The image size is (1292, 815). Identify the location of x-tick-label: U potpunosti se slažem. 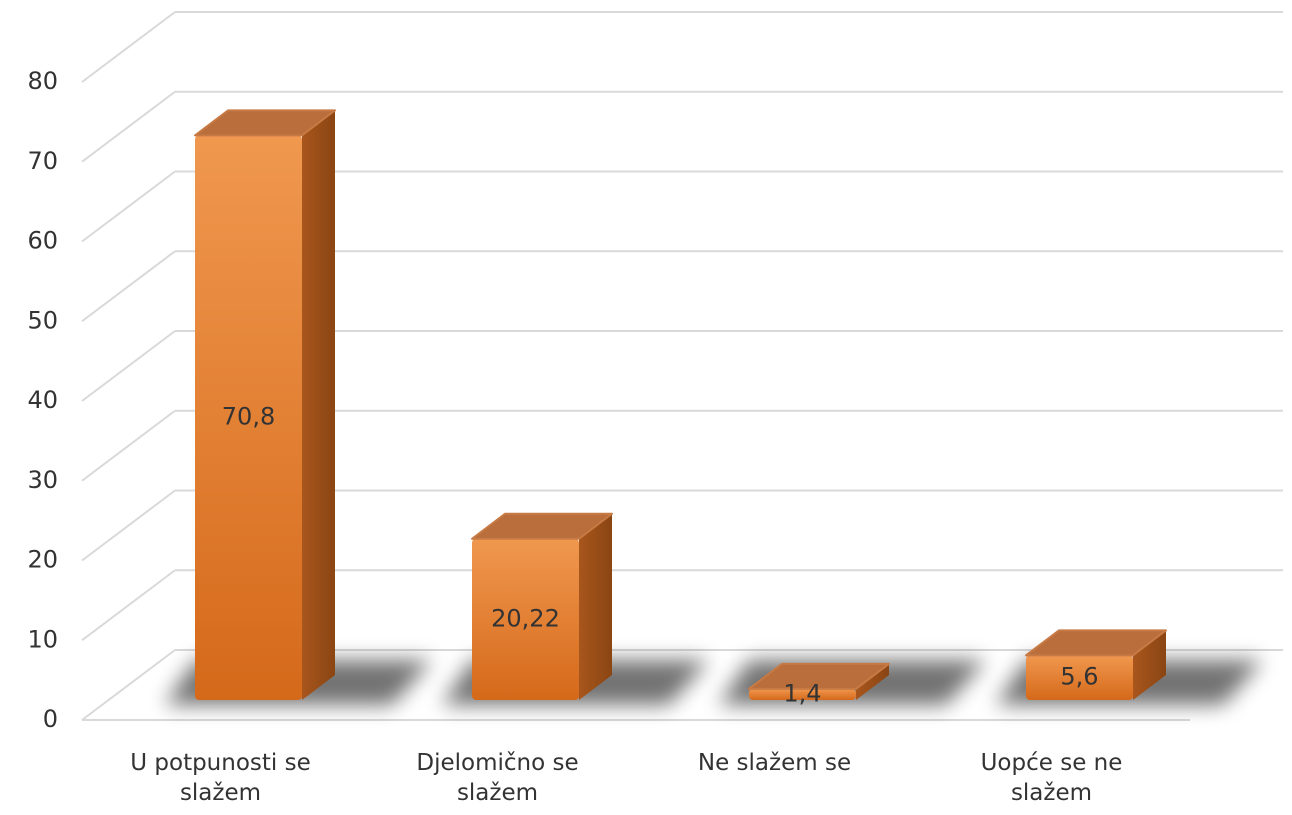
(220, 778).